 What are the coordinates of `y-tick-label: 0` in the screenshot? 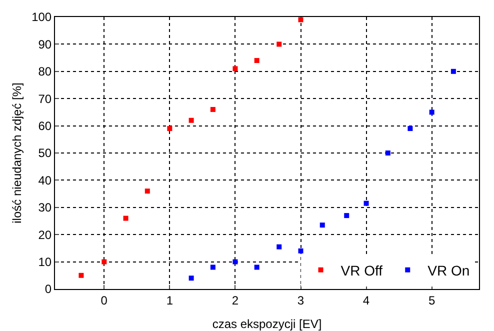 It's located at (48, 289).